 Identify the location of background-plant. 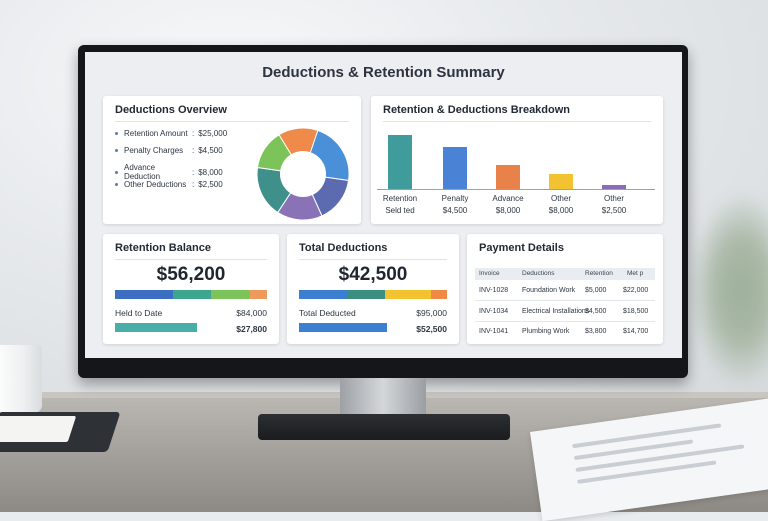
(728, 290).